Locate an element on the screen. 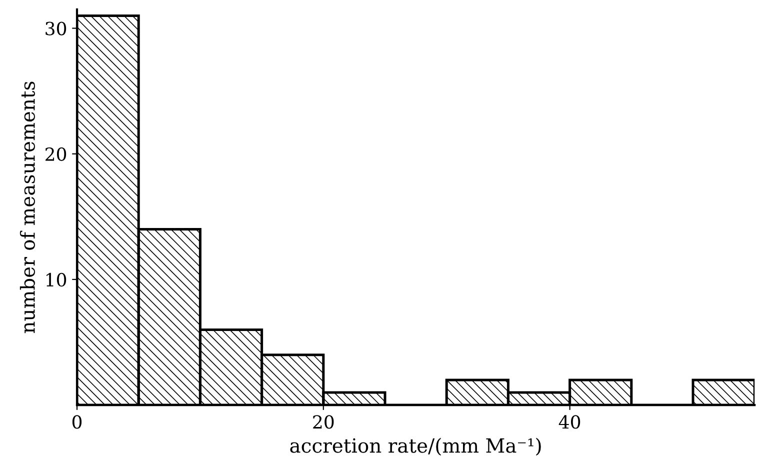  y-tick-label: 20 is located at coordinates (56, 154).